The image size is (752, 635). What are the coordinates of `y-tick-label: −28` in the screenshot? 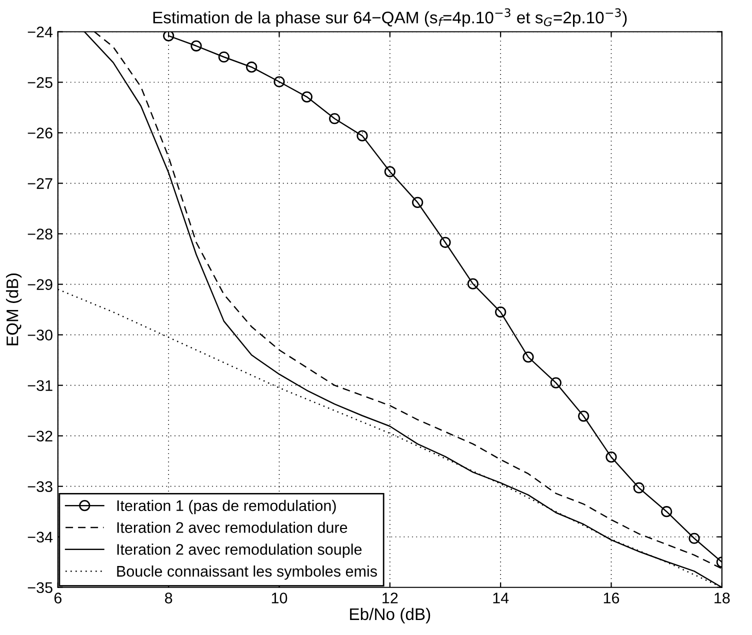 It's located at (40, 234).